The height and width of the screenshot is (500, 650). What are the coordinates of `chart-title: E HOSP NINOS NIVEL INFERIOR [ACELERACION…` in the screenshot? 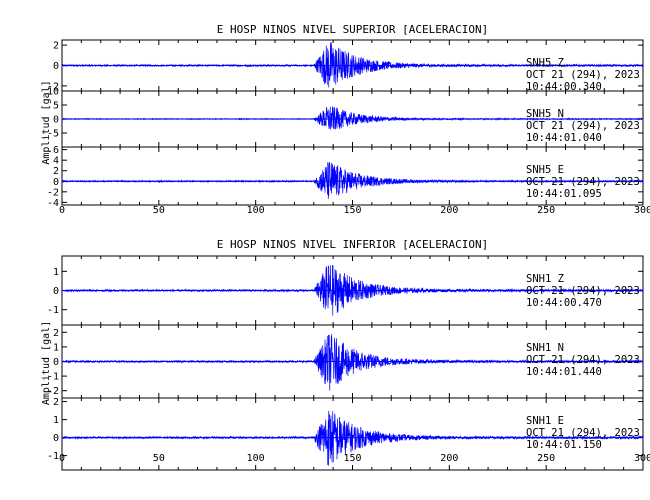 It's located at (353, 244).